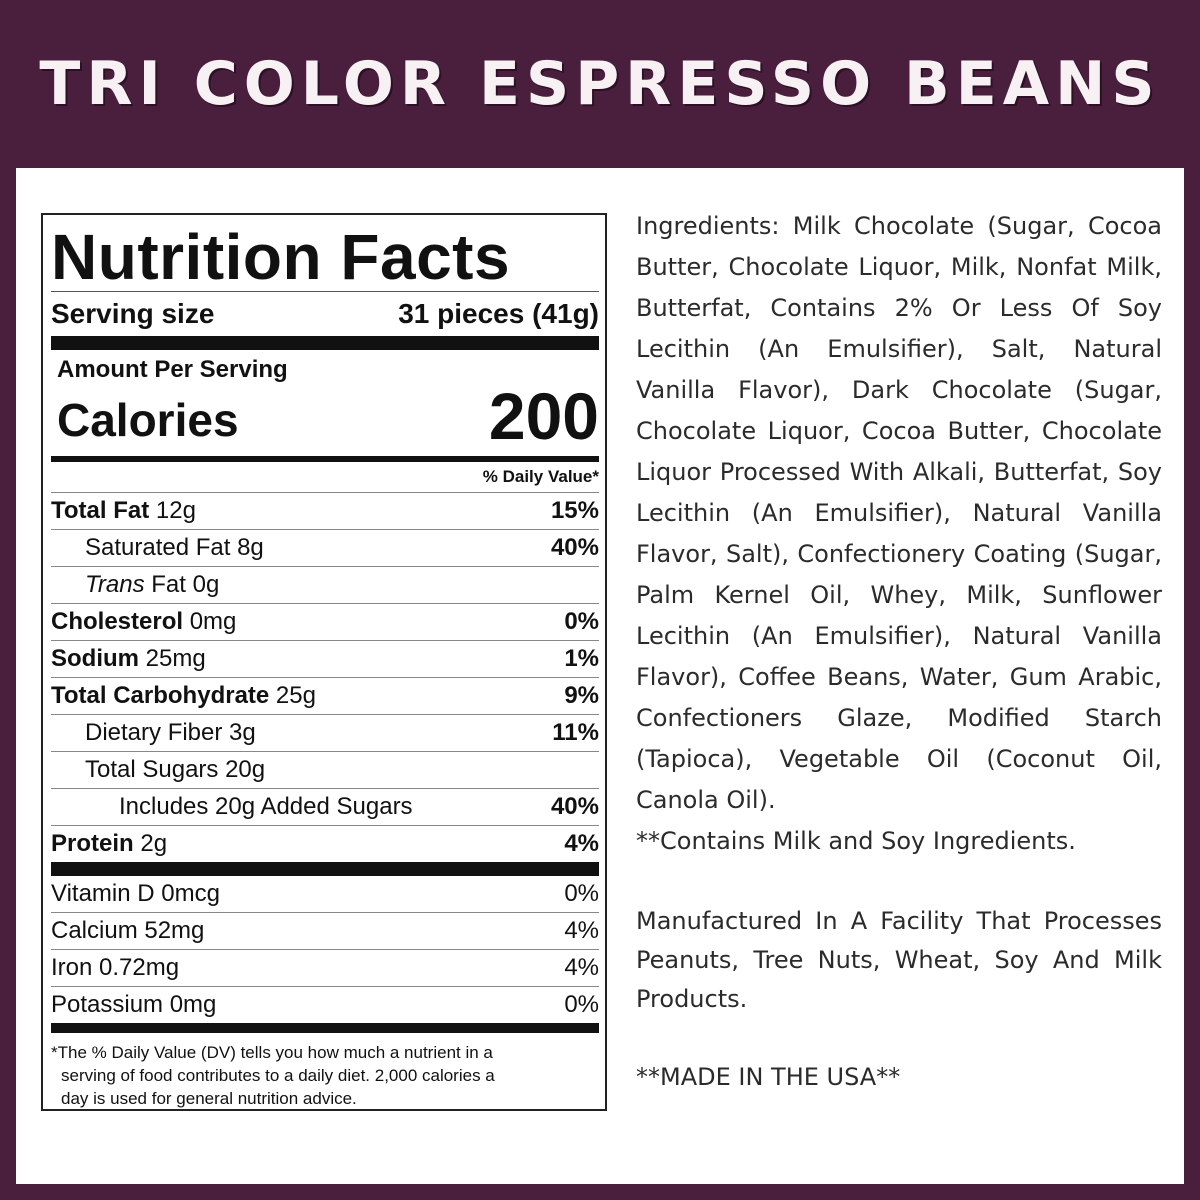  I want to click on serving-size-label: Serving size, so click(133, 313).